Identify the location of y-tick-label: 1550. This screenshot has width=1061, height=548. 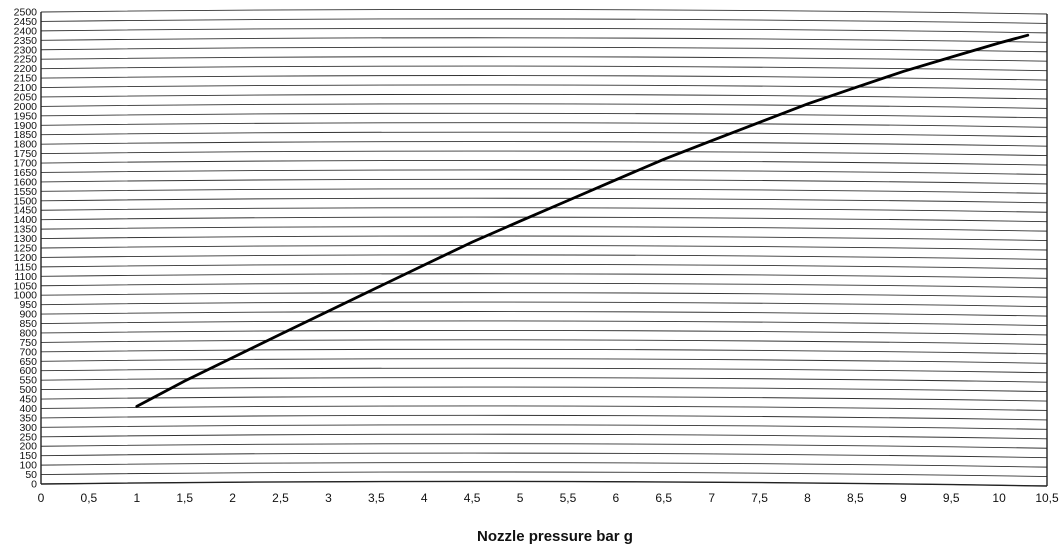
(26, 192).